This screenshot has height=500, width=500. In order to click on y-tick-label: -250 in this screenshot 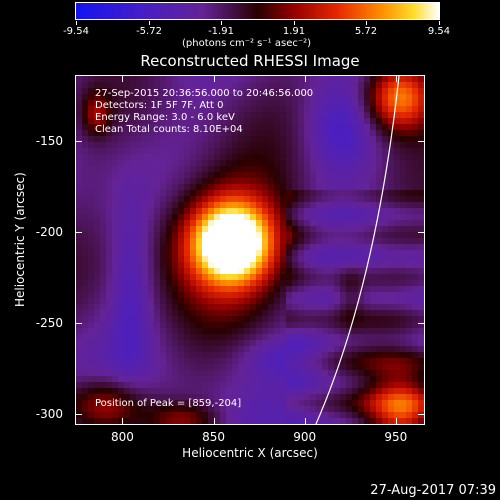, I will do `click(49, 322)`.